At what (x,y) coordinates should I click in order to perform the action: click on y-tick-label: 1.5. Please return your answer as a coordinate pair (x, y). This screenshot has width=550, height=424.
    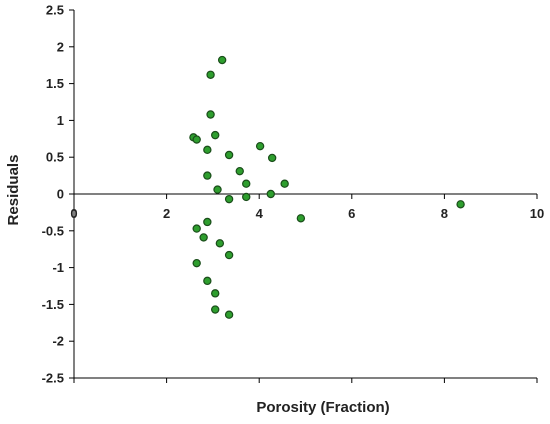
    Looking at the image, I should click on (55, 83).